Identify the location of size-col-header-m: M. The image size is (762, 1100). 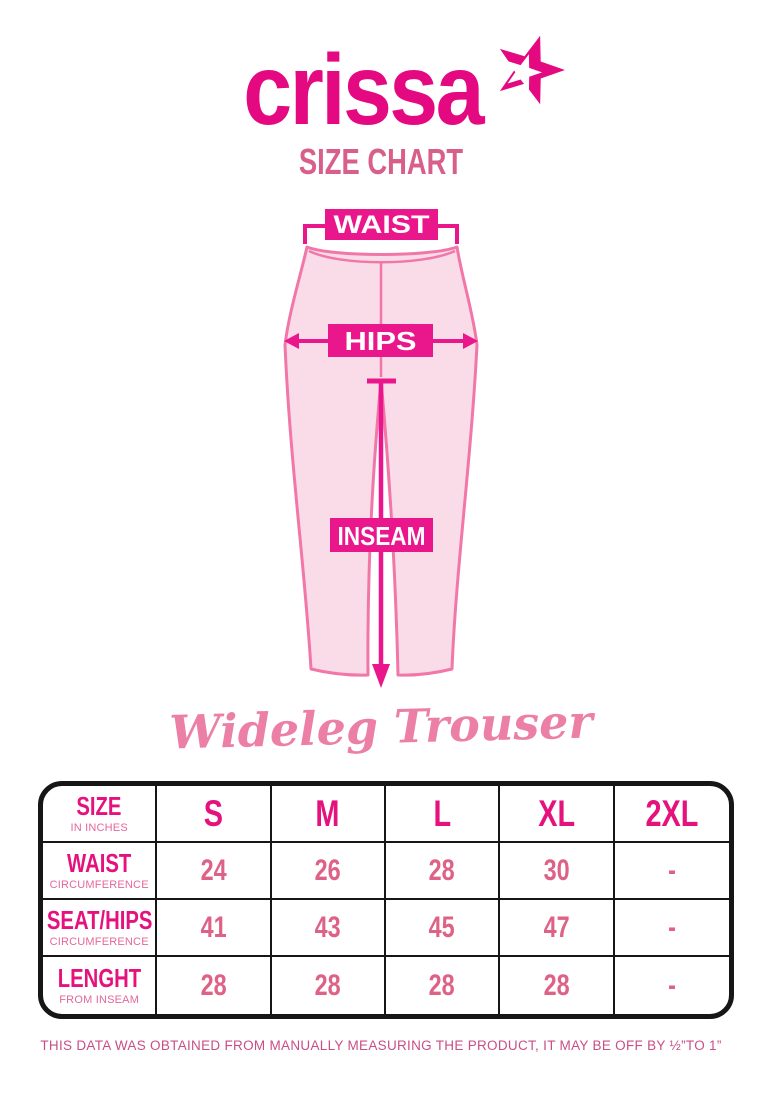
(328, 814).